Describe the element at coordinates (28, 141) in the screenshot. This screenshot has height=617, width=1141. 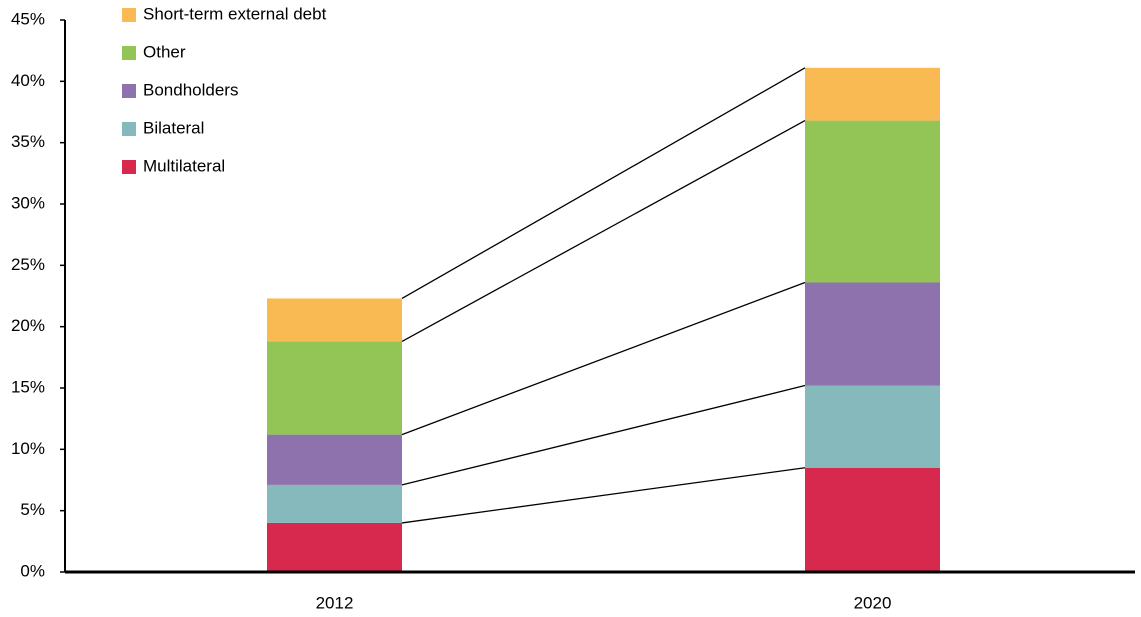
I see `y-tick-label: 35%` at that location.